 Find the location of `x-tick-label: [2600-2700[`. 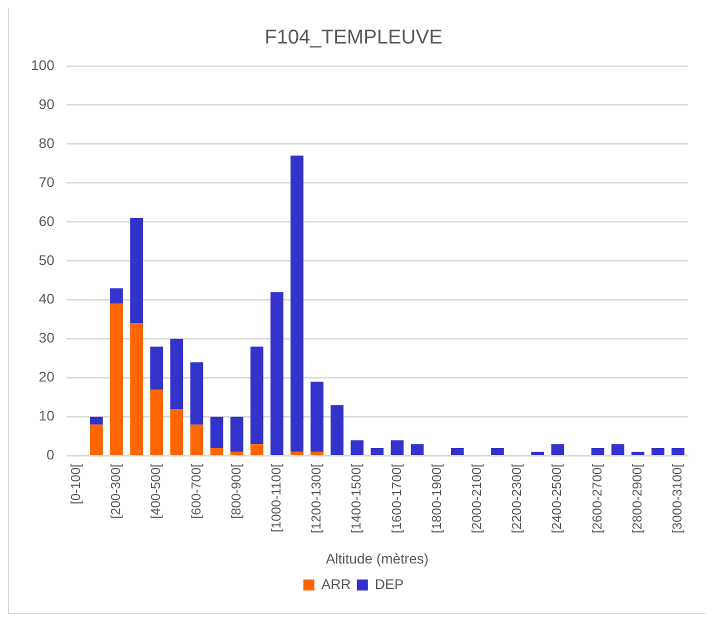

x-tick-label: [2600-2700[ is located at coordinates (596, 498).